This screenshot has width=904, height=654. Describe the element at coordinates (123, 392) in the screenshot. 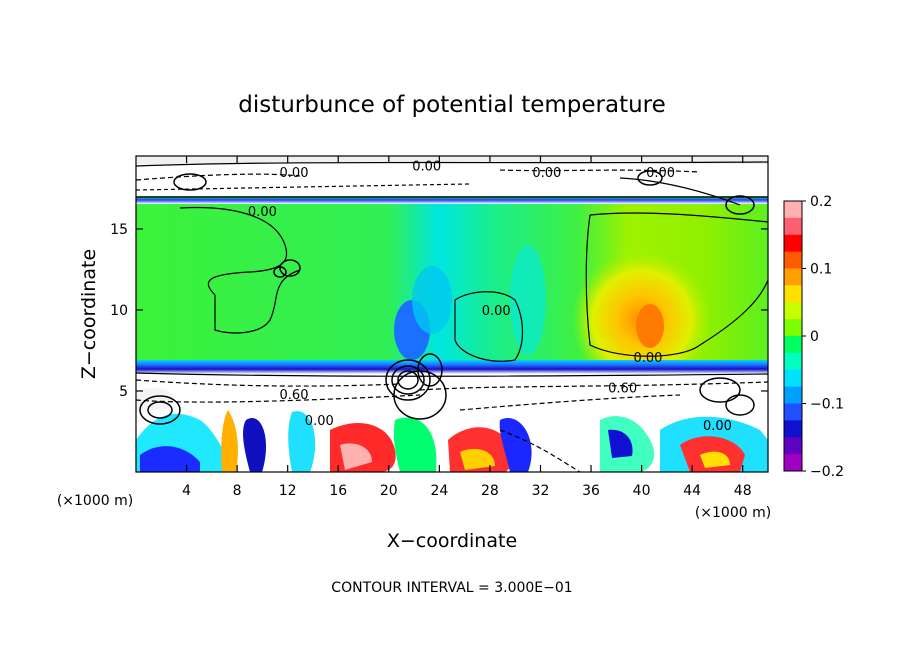

I see `y-tick-label: 5` at that location.